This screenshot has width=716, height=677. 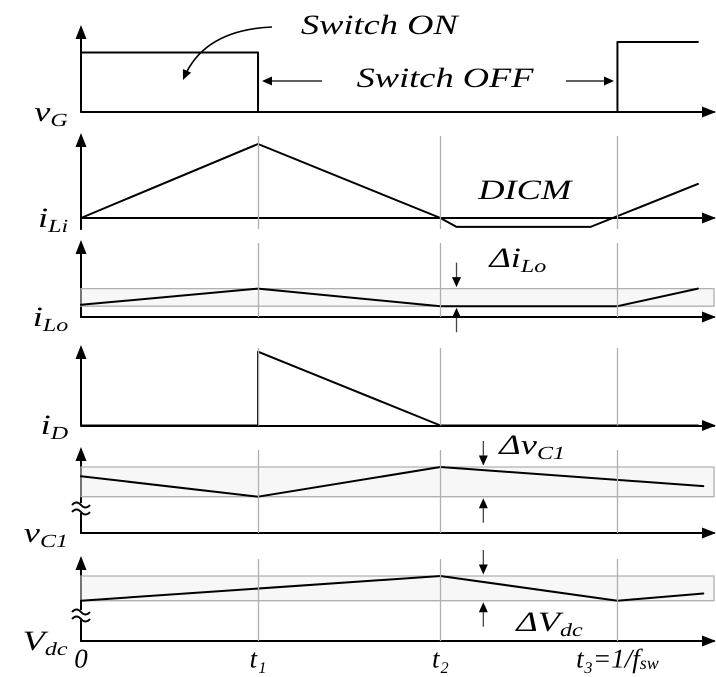 I want to click on y-axis-title: v$_{G}$, so click(x=51, y=113).